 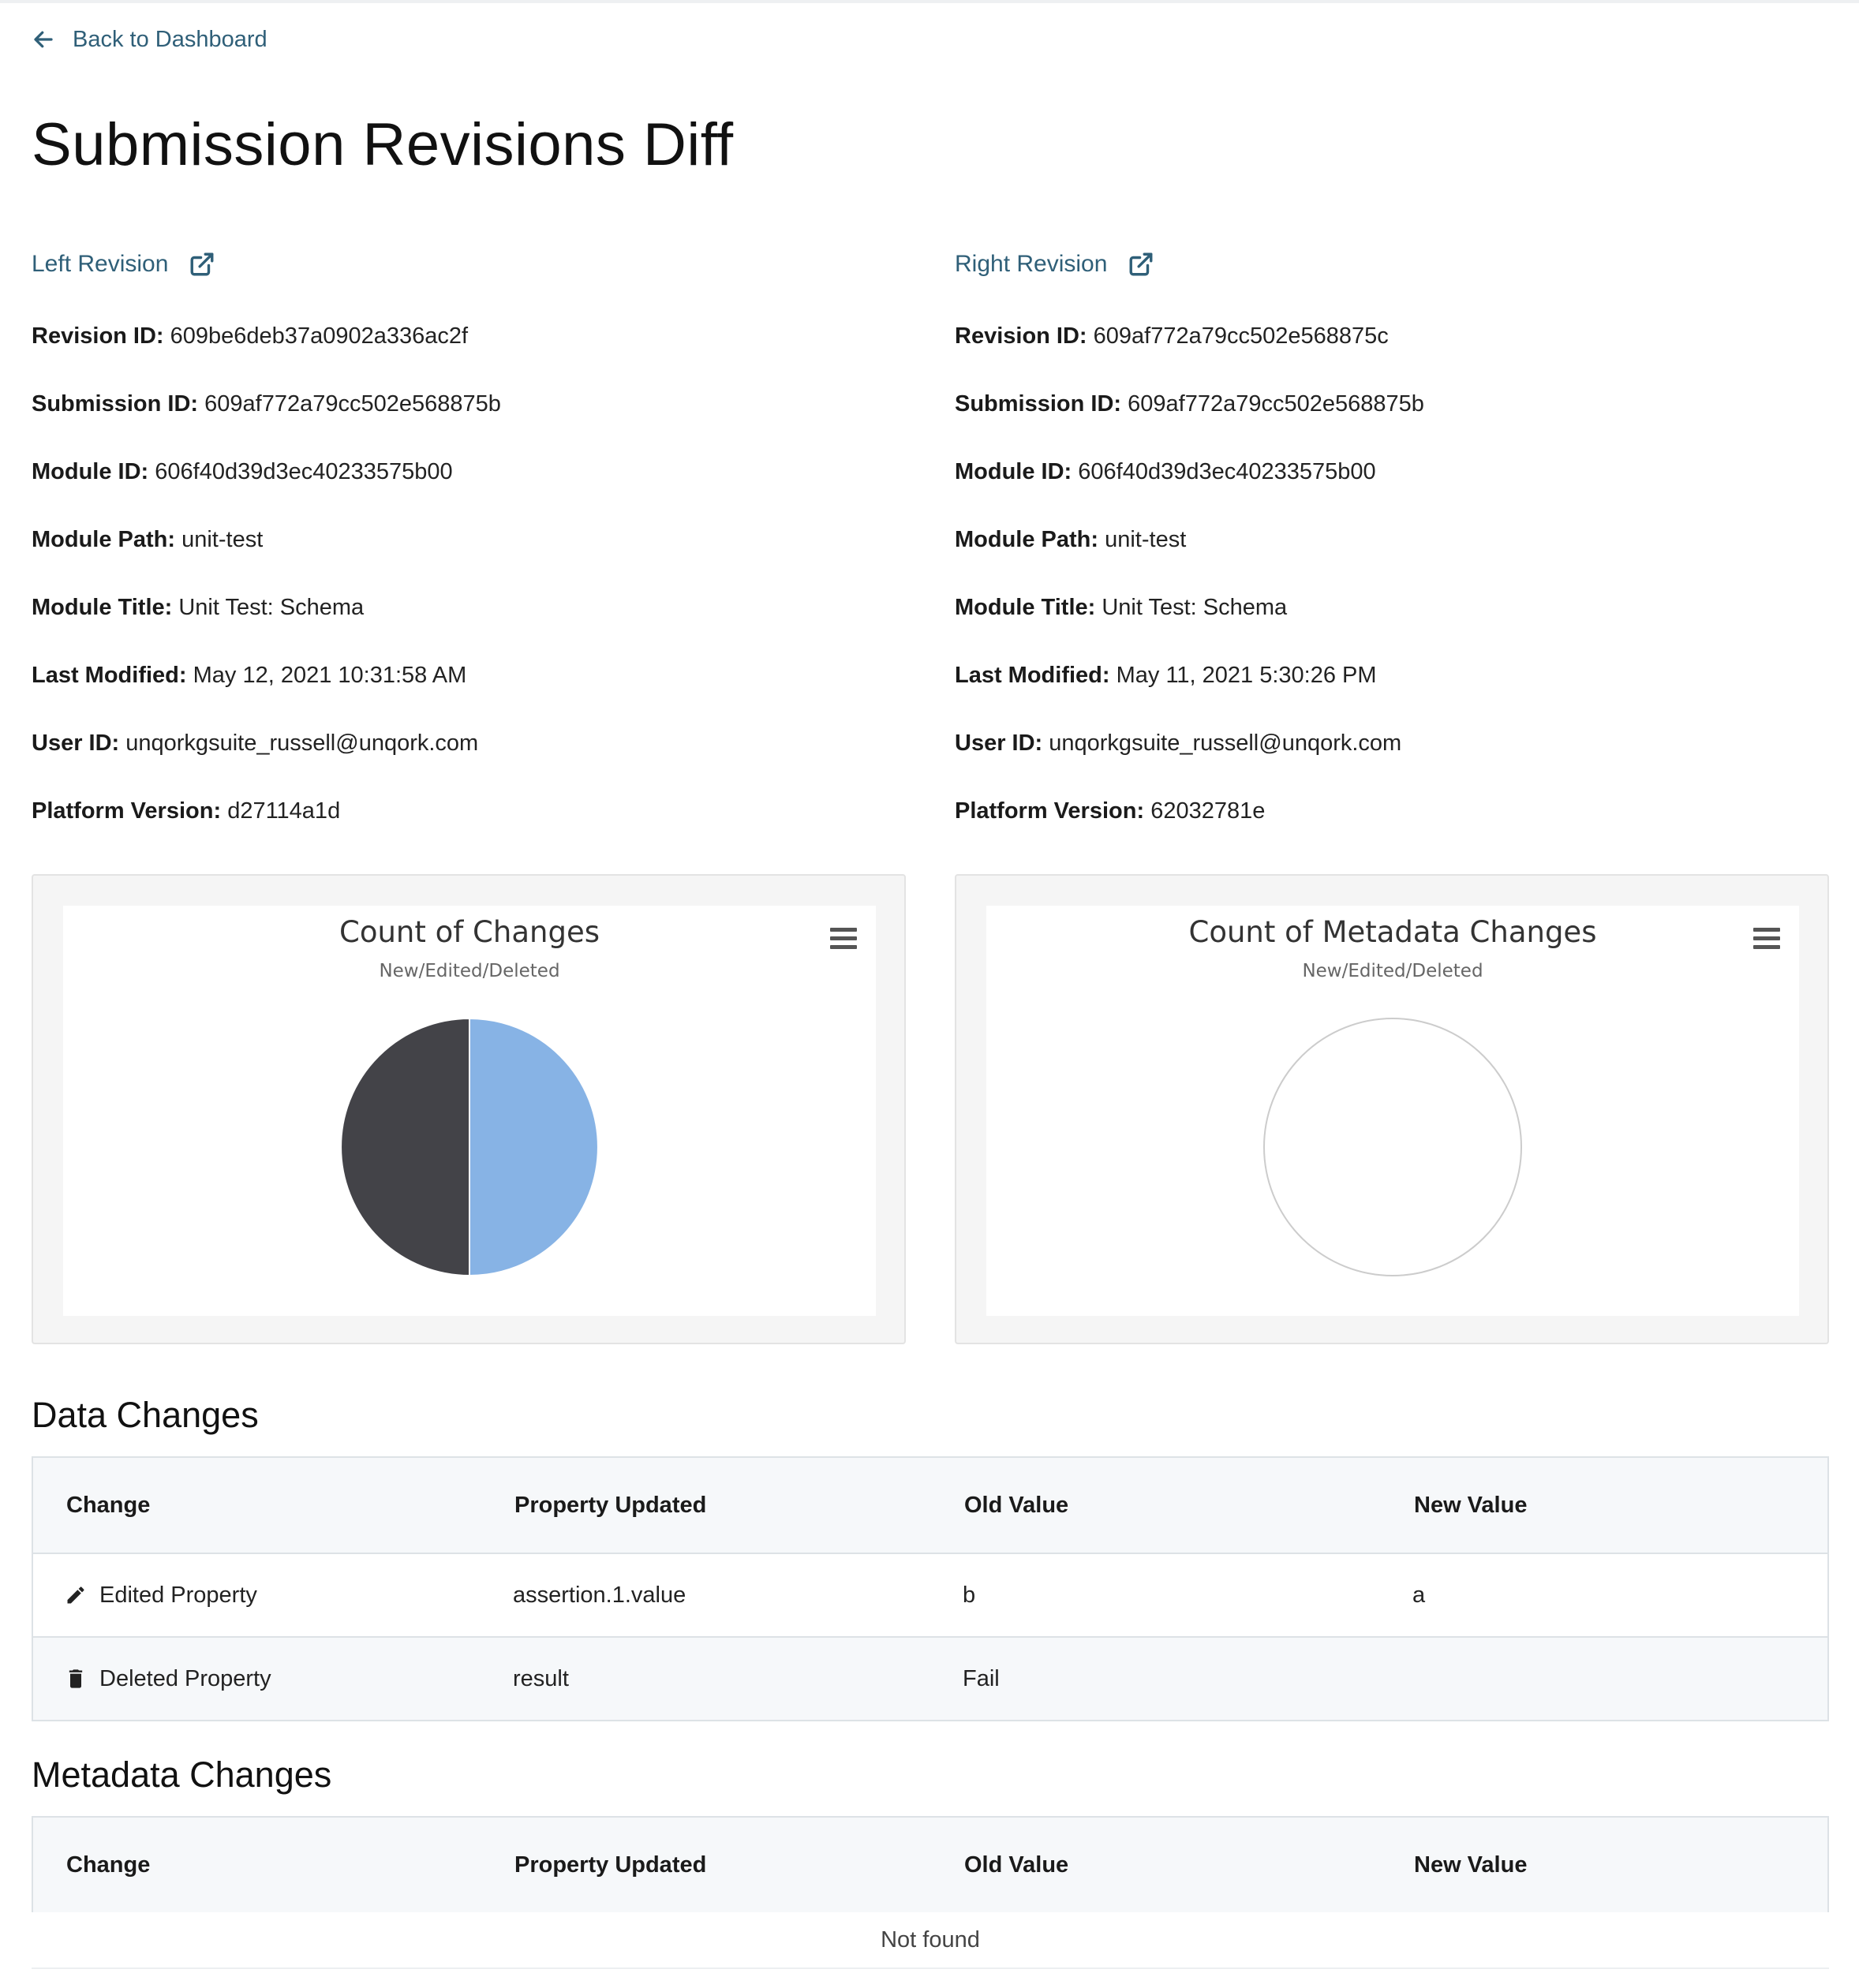 What do you see at coordinates (1166, 675) in the screenshot?
I see `right-last-modified: Last Modified: May 11, 2021 5:30:26 PM` at bounding box center [1166, 675].